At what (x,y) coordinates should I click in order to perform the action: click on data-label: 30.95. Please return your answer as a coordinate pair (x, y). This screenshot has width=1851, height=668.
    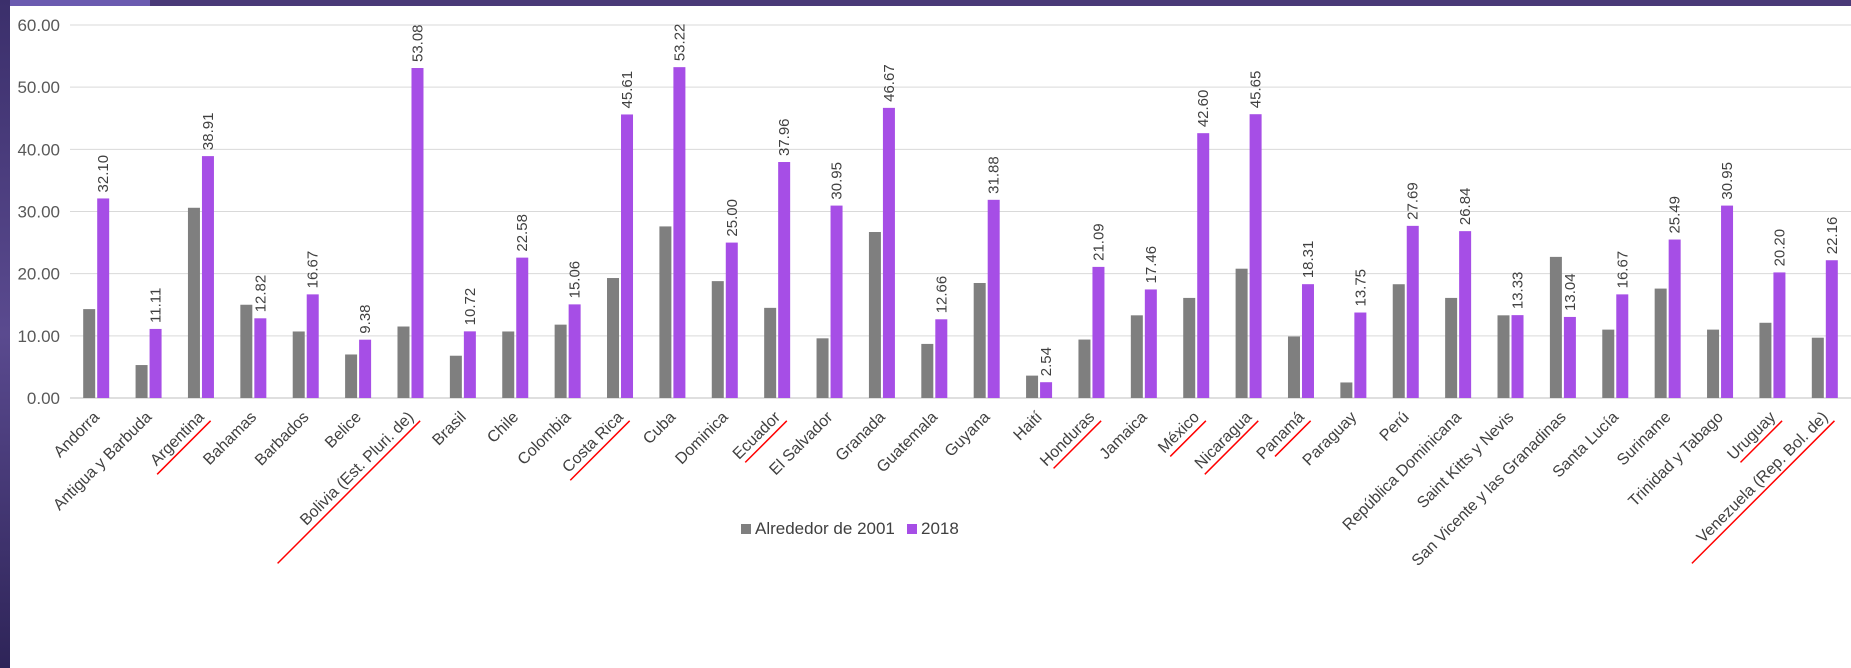
    Looking at the image, I should click on (1727, 181).